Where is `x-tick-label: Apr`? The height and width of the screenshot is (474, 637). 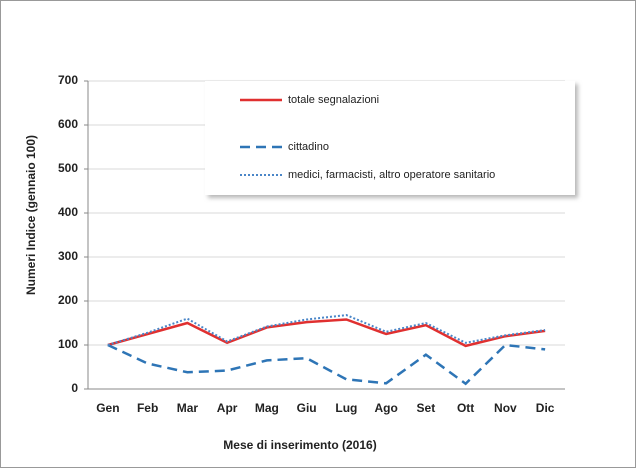
x-tick-label: Apr is located at coordinates (227, 408).